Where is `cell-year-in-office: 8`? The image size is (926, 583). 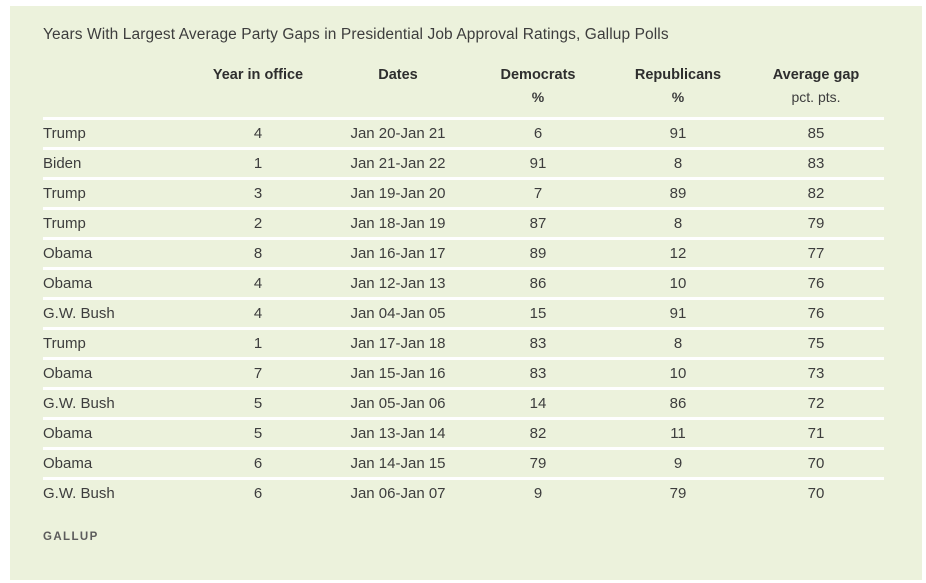 cell-year-in-office: 8 is located at coordinates (258, 253).